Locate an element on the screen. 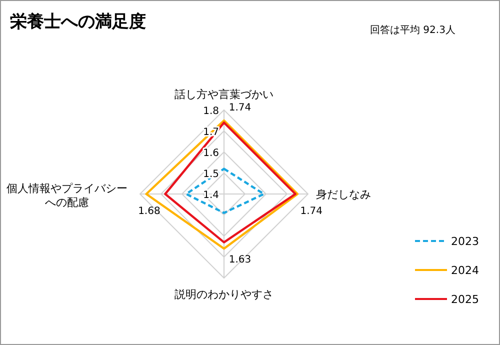 Image resolution: width=500 pixels, height=345 pixels. tick: 1.6 is located at coordinates (211, 153).